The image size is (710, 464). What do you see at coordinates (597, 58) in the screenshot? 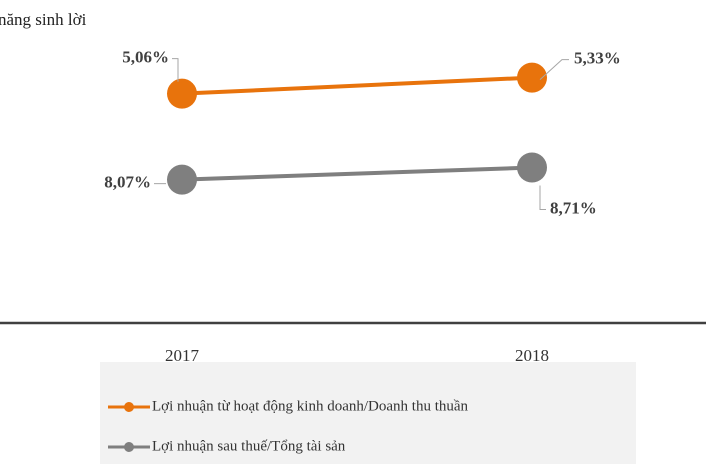
I see `data-label: 5,33%` at bounding box center [597, 58].